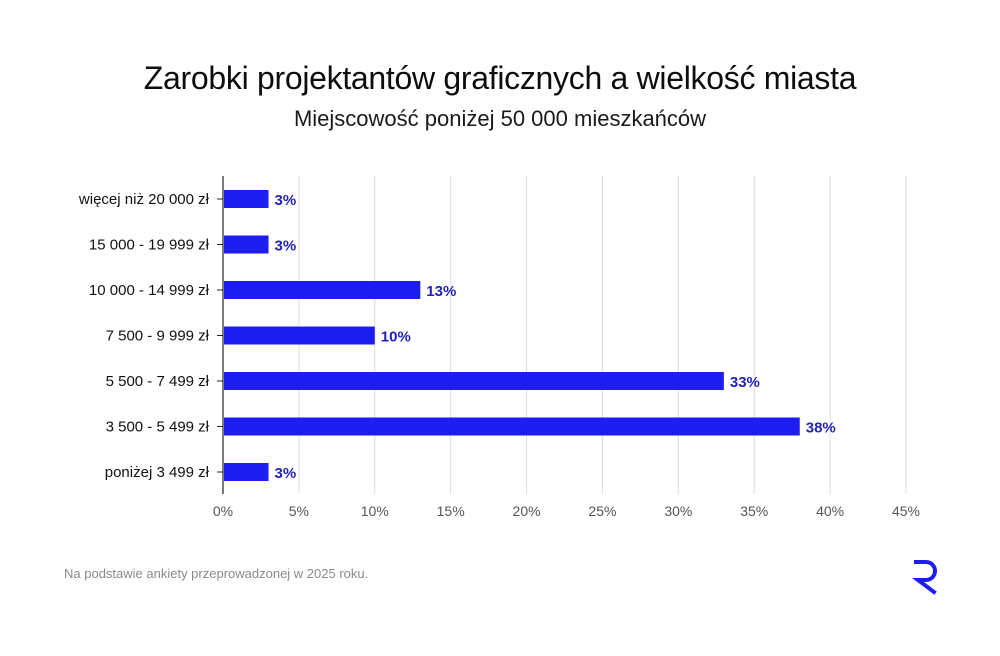 The image size is (1000, 656). Describe the element at coordinates (906, 511) in the screenshot. I see `x-tick-label: 45%` at that location.